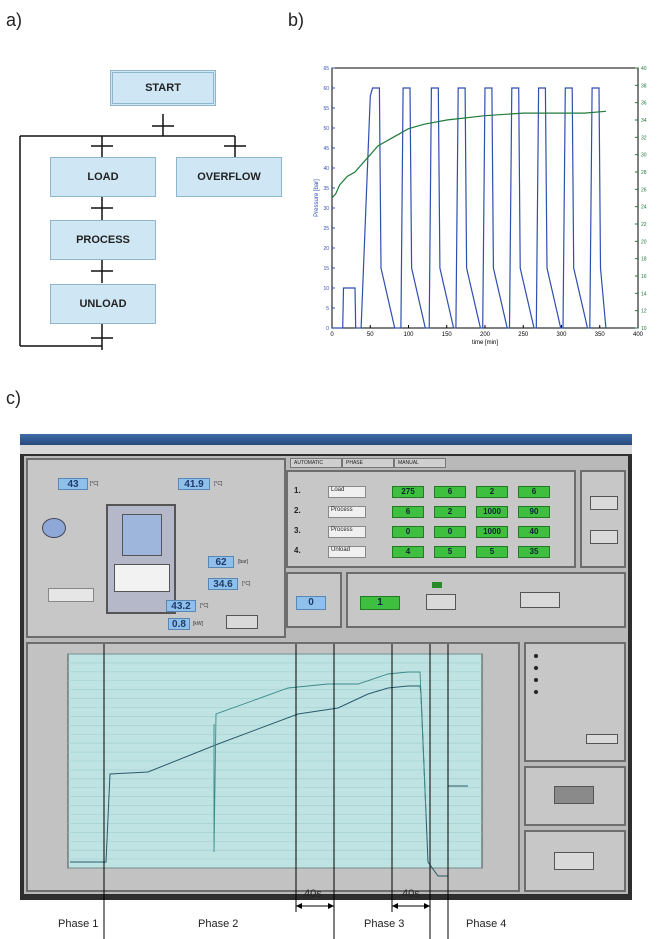  What do you see at coordinates (326, 209) in the screenshot?
I see `y-tick-label: 30` at bounding box center [326, 209].